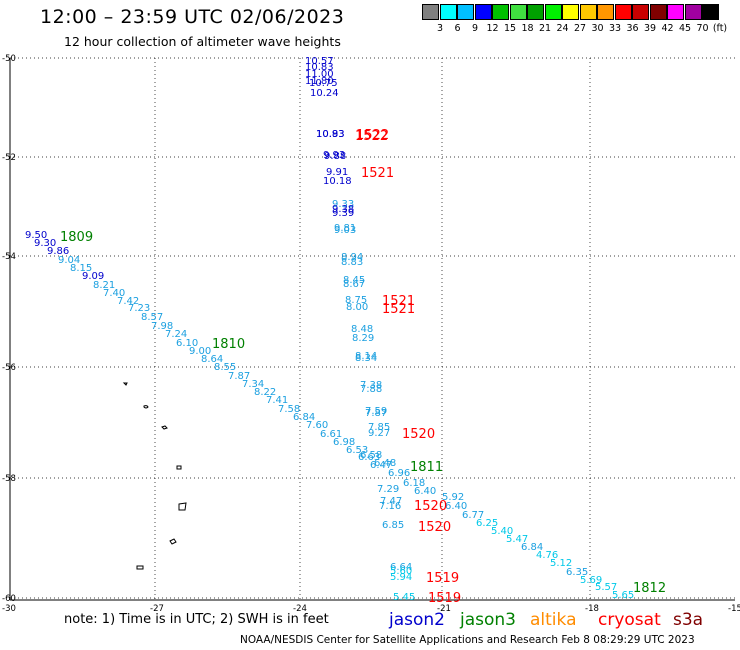 The width and height of the screenshot is (740, 650). Describe the element at coordinates (379, 427) in the screenshot. I see `wave-height-value: 7.85` at that location.